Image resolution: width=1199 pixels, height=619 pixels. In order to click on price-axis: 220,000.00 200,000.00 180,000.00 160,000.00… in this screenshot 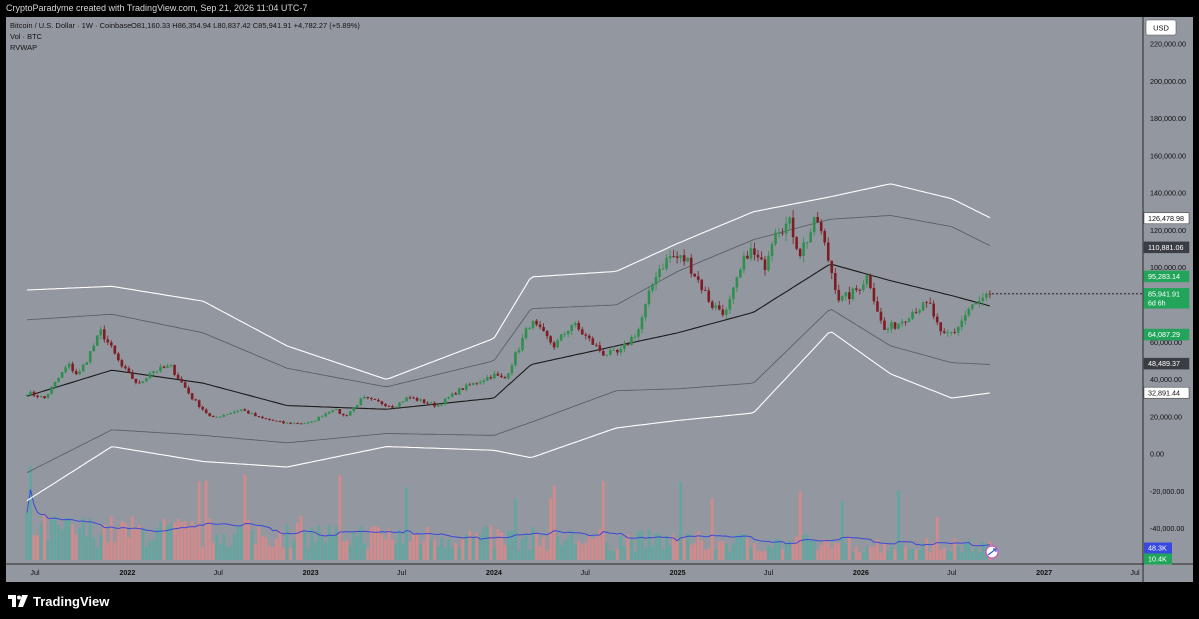, I will do `click(1168, 287)`.